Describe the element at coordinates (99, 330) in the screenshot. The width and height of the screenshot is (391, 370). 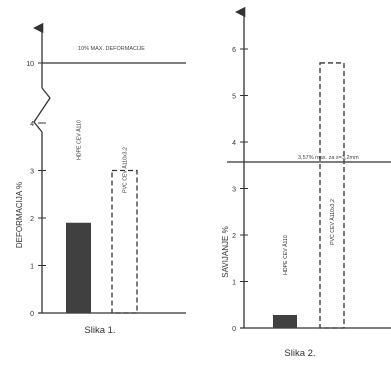
I see `caption: Slika 1.` at that location.